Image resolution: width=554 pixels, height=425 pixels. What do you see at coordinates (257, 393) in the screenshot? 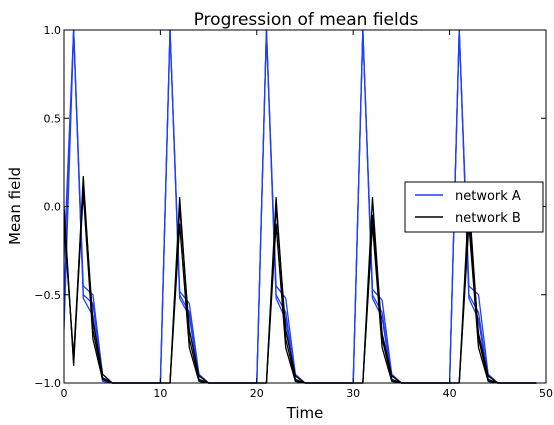
I see `x-tick-label: 20` at bounding box center [257, 393].